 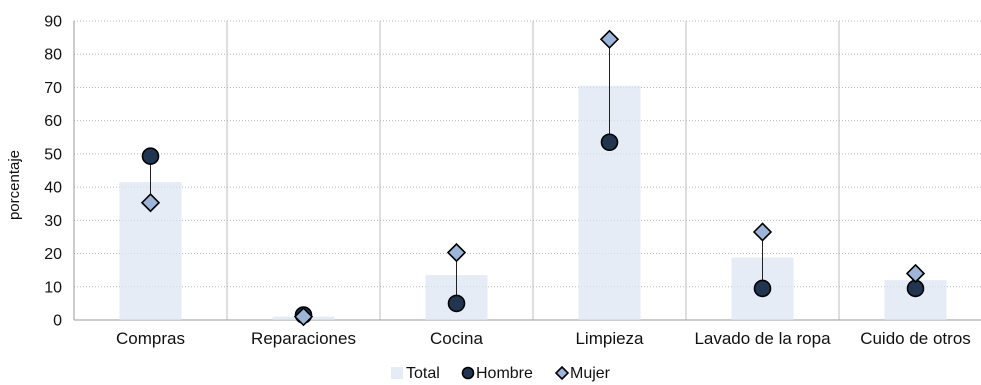 What do you see at coordinates (53, 154) in the screenshot?
I see `y-tick-label: 50` at bounding box center [53, 154].